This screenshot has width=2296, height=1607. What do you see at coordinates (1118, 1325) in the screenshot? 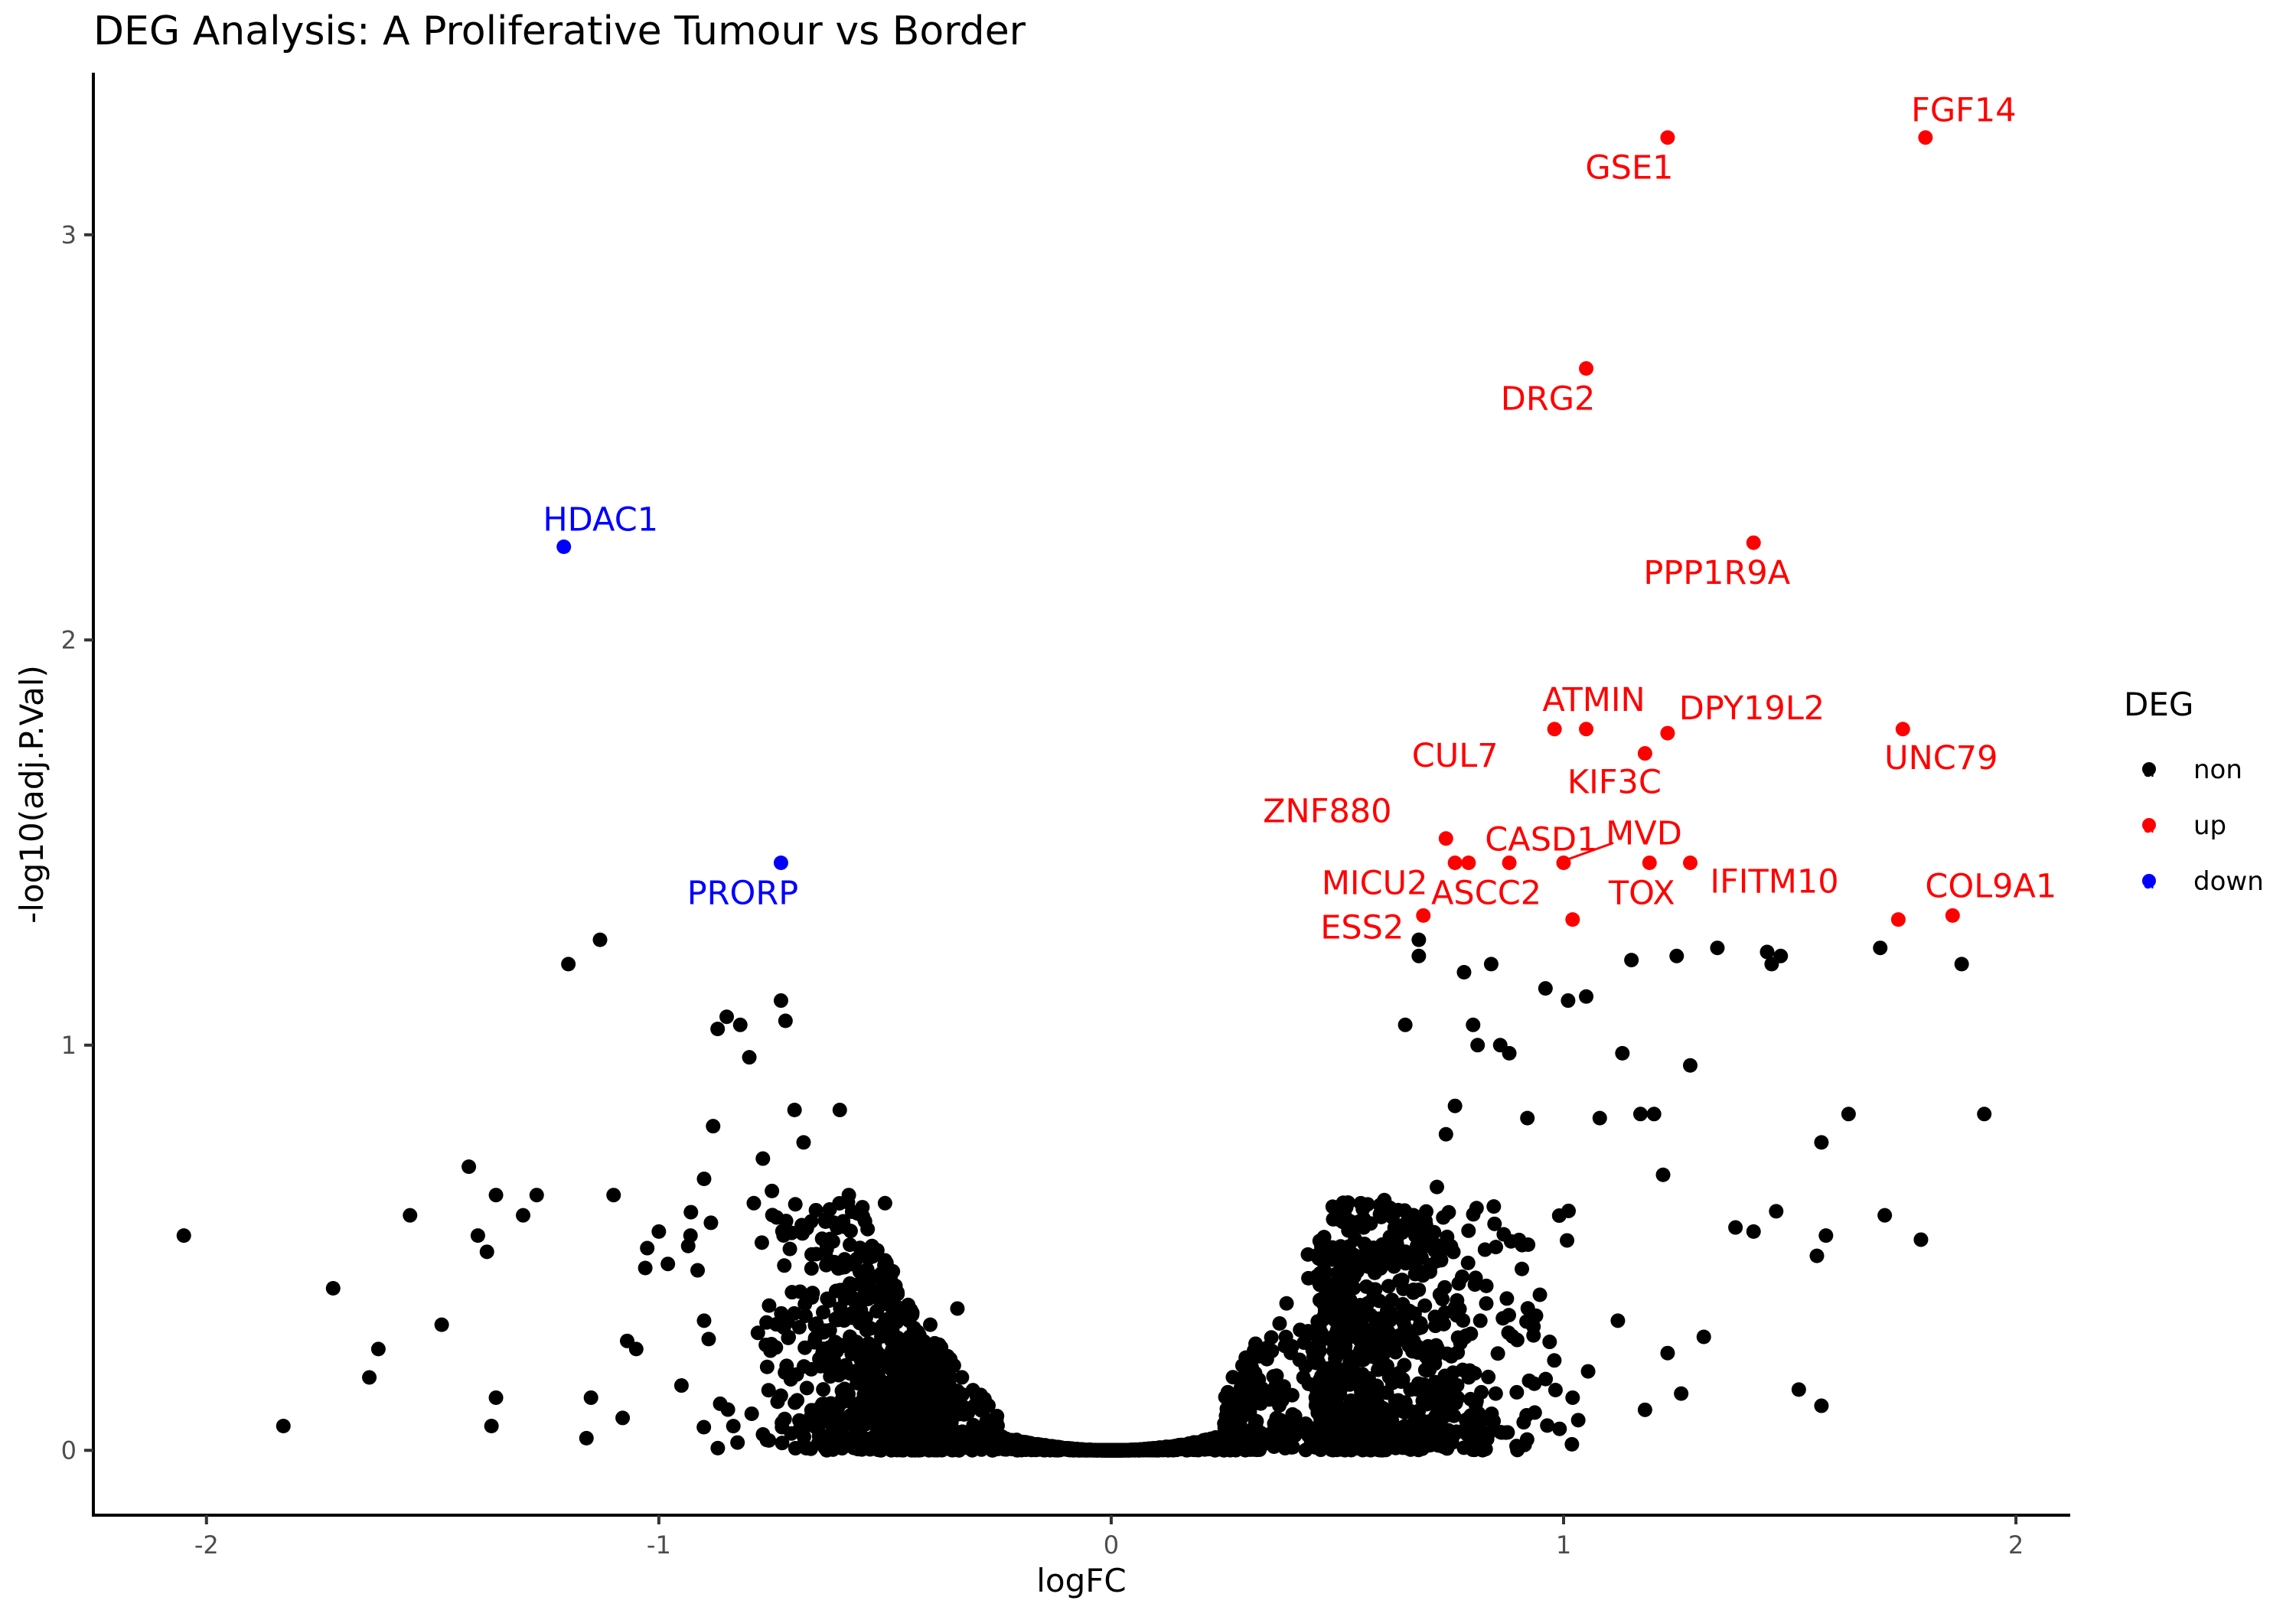
I see `background-points-layer` at bounding box center [1118, 1325].